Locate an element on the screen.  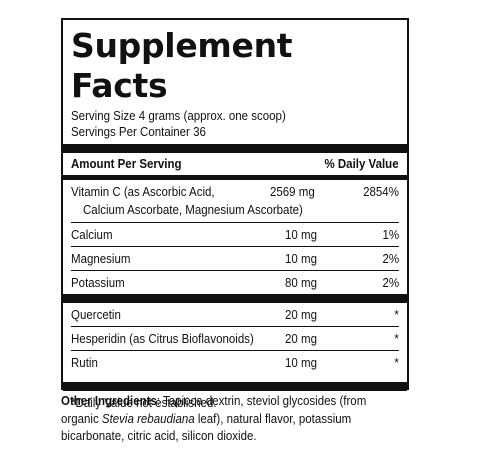
panel-title: Supplement Facts is located at coordinates (182, 65).